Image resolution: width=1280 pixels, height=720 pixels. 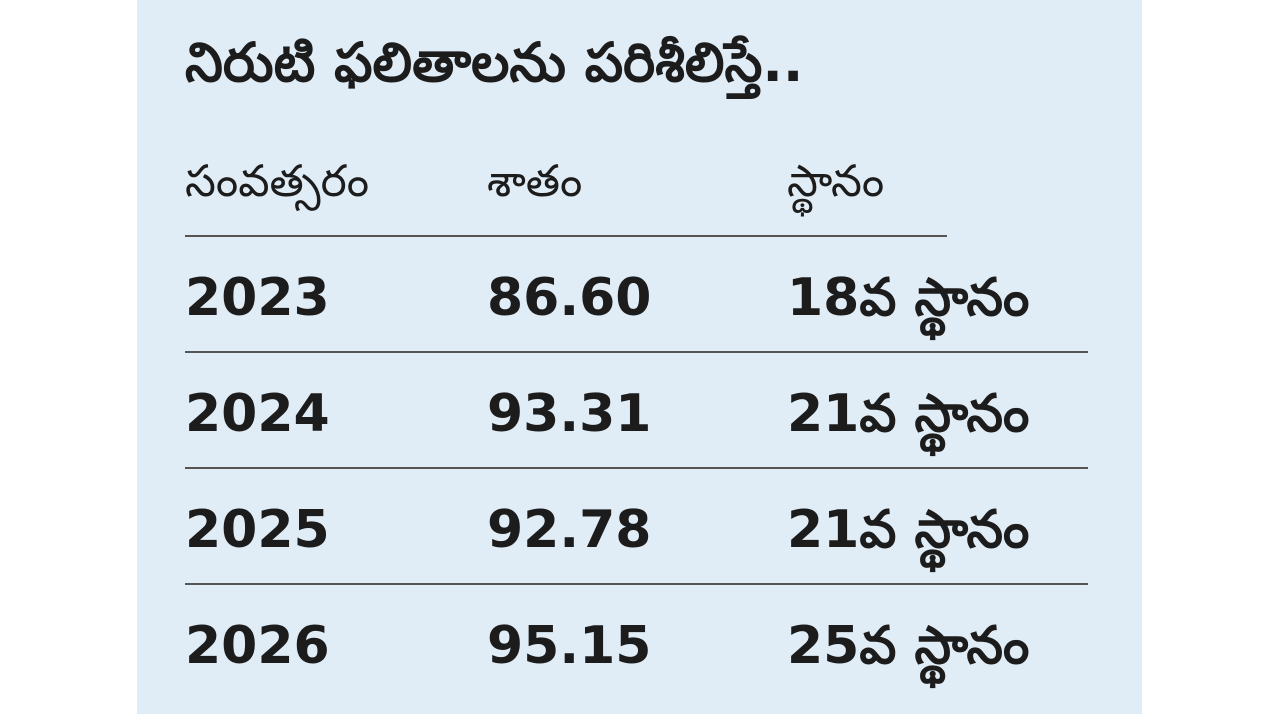 What do you see at coordinates (566, 236) in the screenshot?
I see `header-rule` at bounding box center [566, 236].